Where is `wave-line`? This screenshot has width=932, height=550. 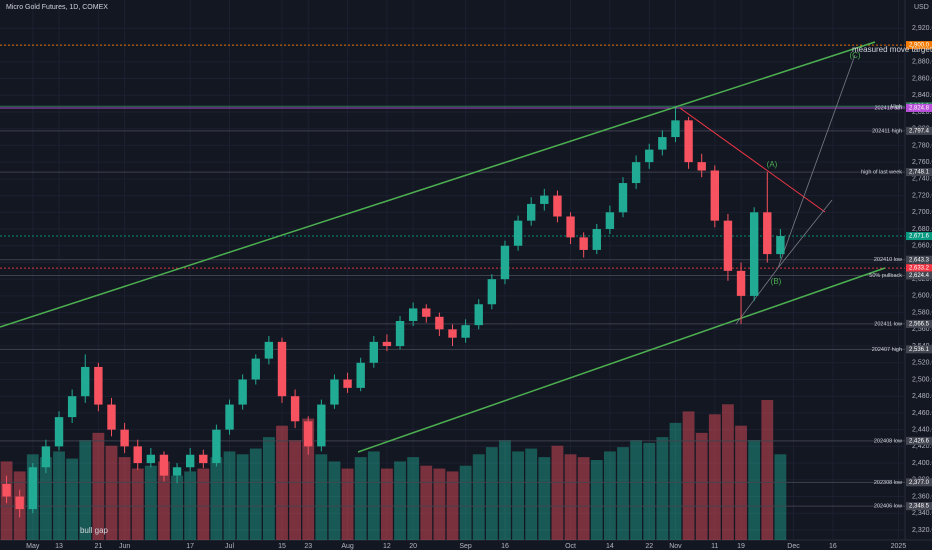
wave-line is located at coordinates (757, 296).